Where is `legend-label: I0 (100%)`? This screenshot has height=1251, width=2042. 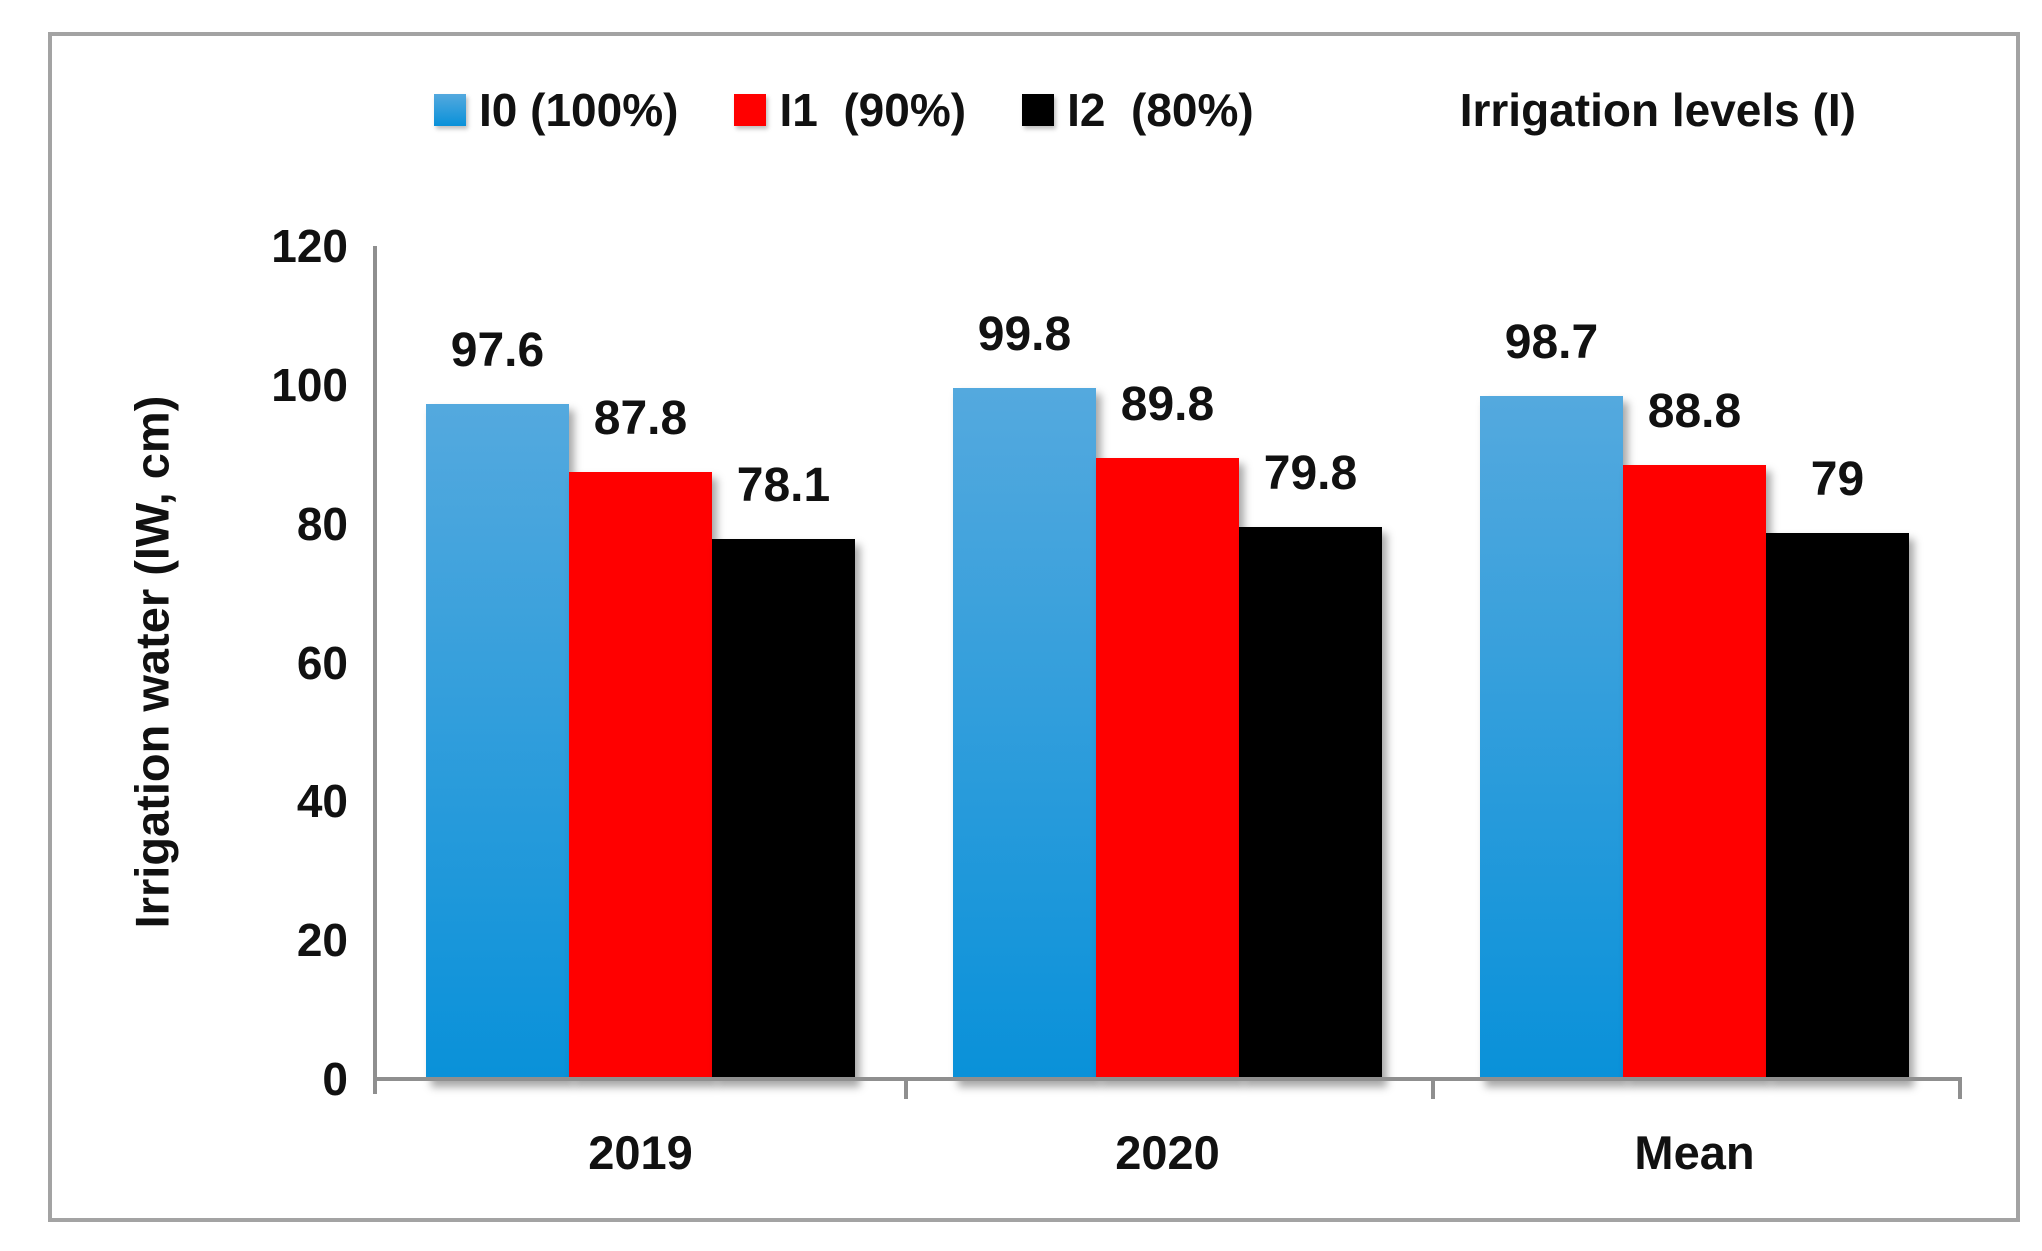
legend-label: I0 (100%) is located at coordinates (579, 110).